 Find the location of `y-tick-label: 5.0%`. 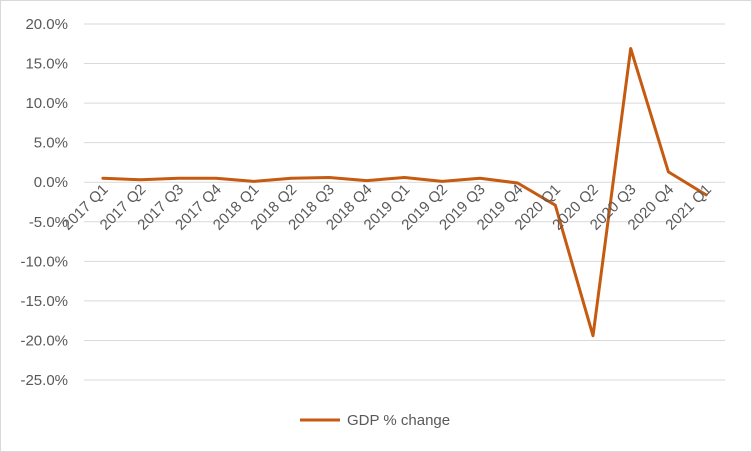

y-tick-label: 5.0% is located at coordinates (51, 143).